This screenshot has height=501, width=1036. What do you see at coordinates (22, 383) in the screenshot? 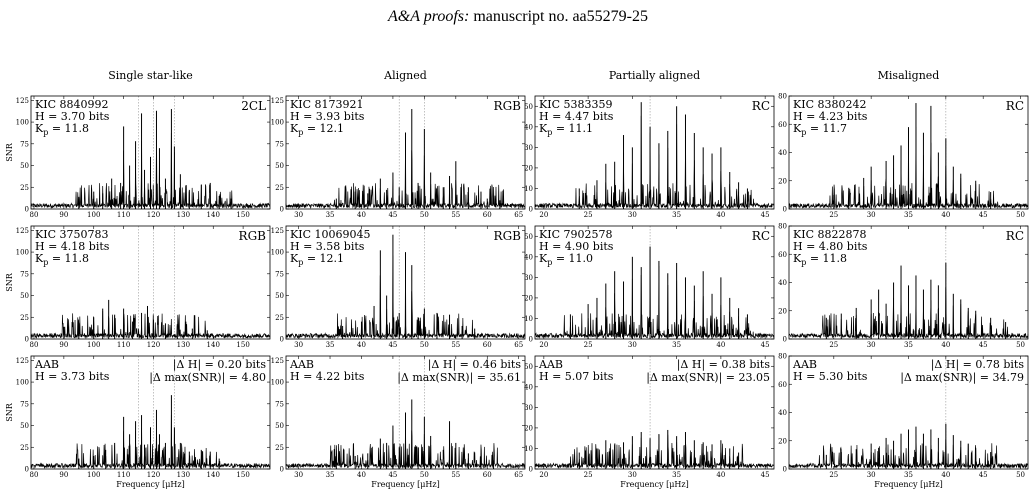
I see `y-tick-label: 100` at bounding box center [22, 383].